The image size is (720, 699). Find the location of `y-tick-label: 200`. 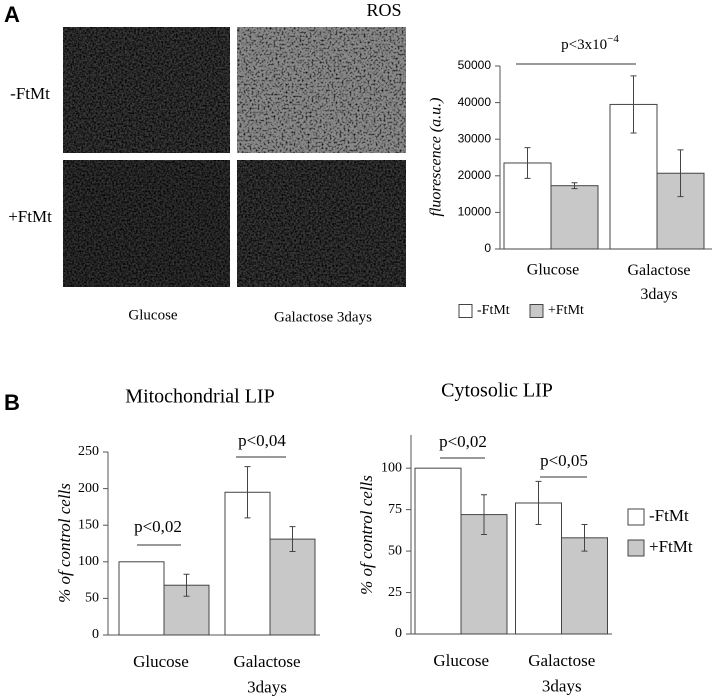

y-tick-label: 200 is located at coordinates (88, 488).